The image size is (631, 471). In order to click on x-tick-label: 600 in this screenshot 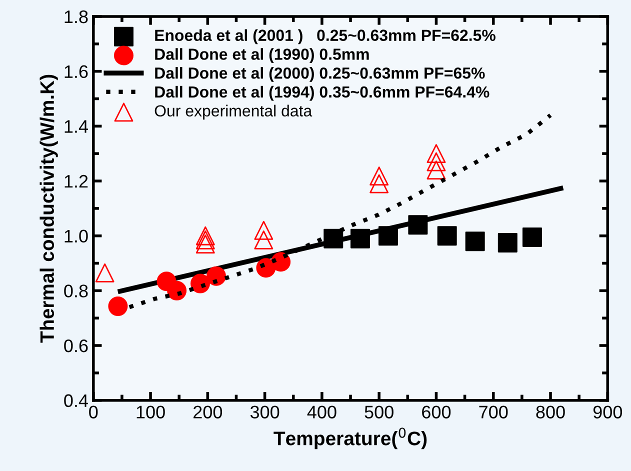, I will do `click(436, 412)`.